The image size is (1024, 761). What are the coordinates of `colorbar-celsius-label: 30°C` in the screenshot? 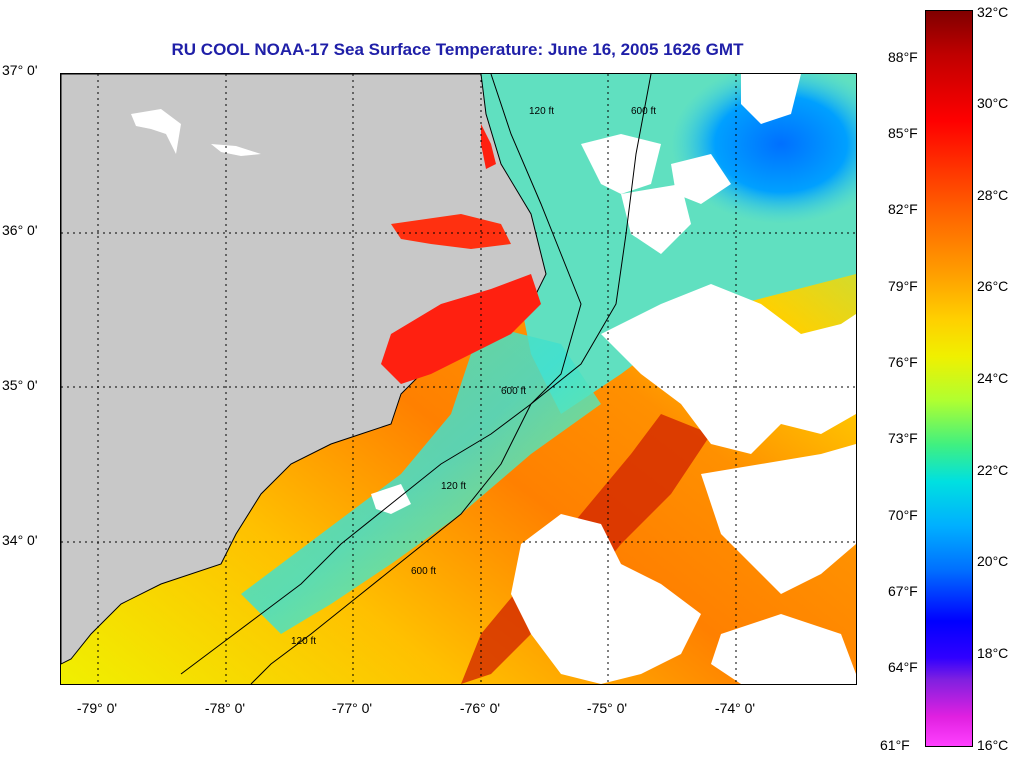 It's located at (993, 103).